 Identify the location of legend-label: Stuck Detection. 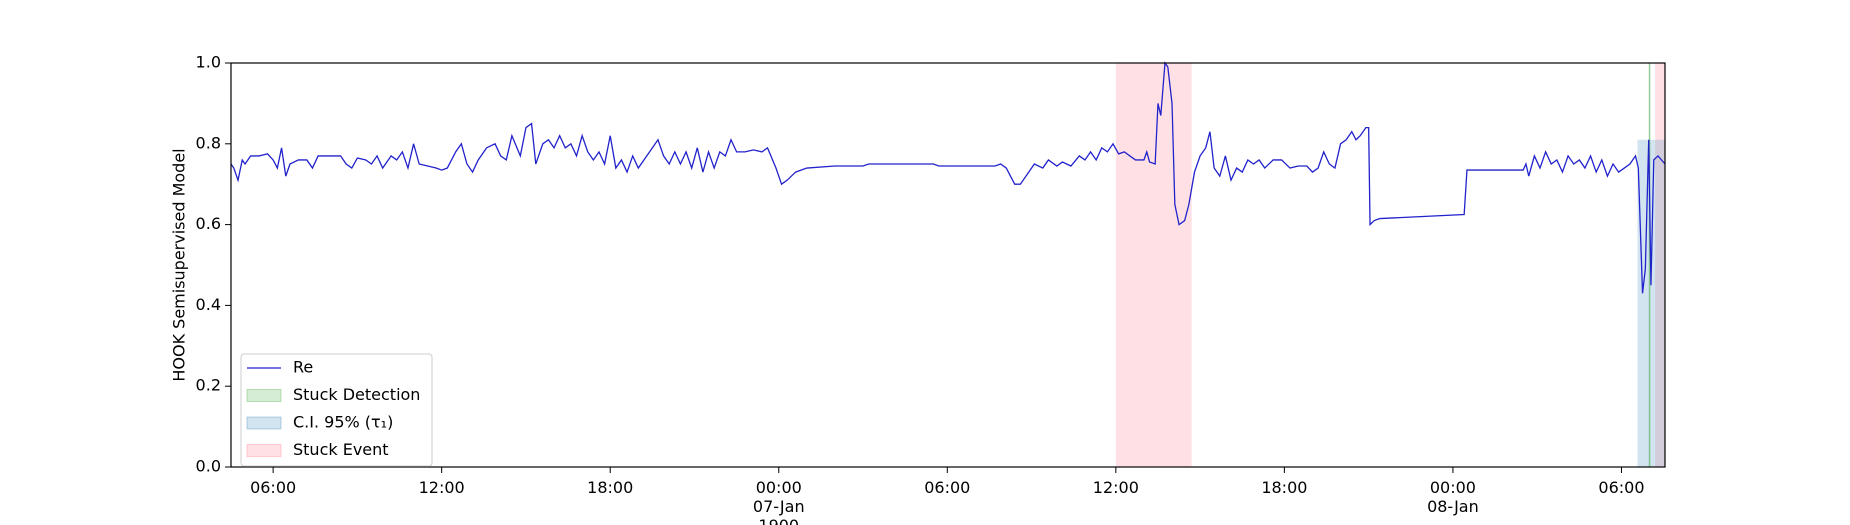
(356, 394).